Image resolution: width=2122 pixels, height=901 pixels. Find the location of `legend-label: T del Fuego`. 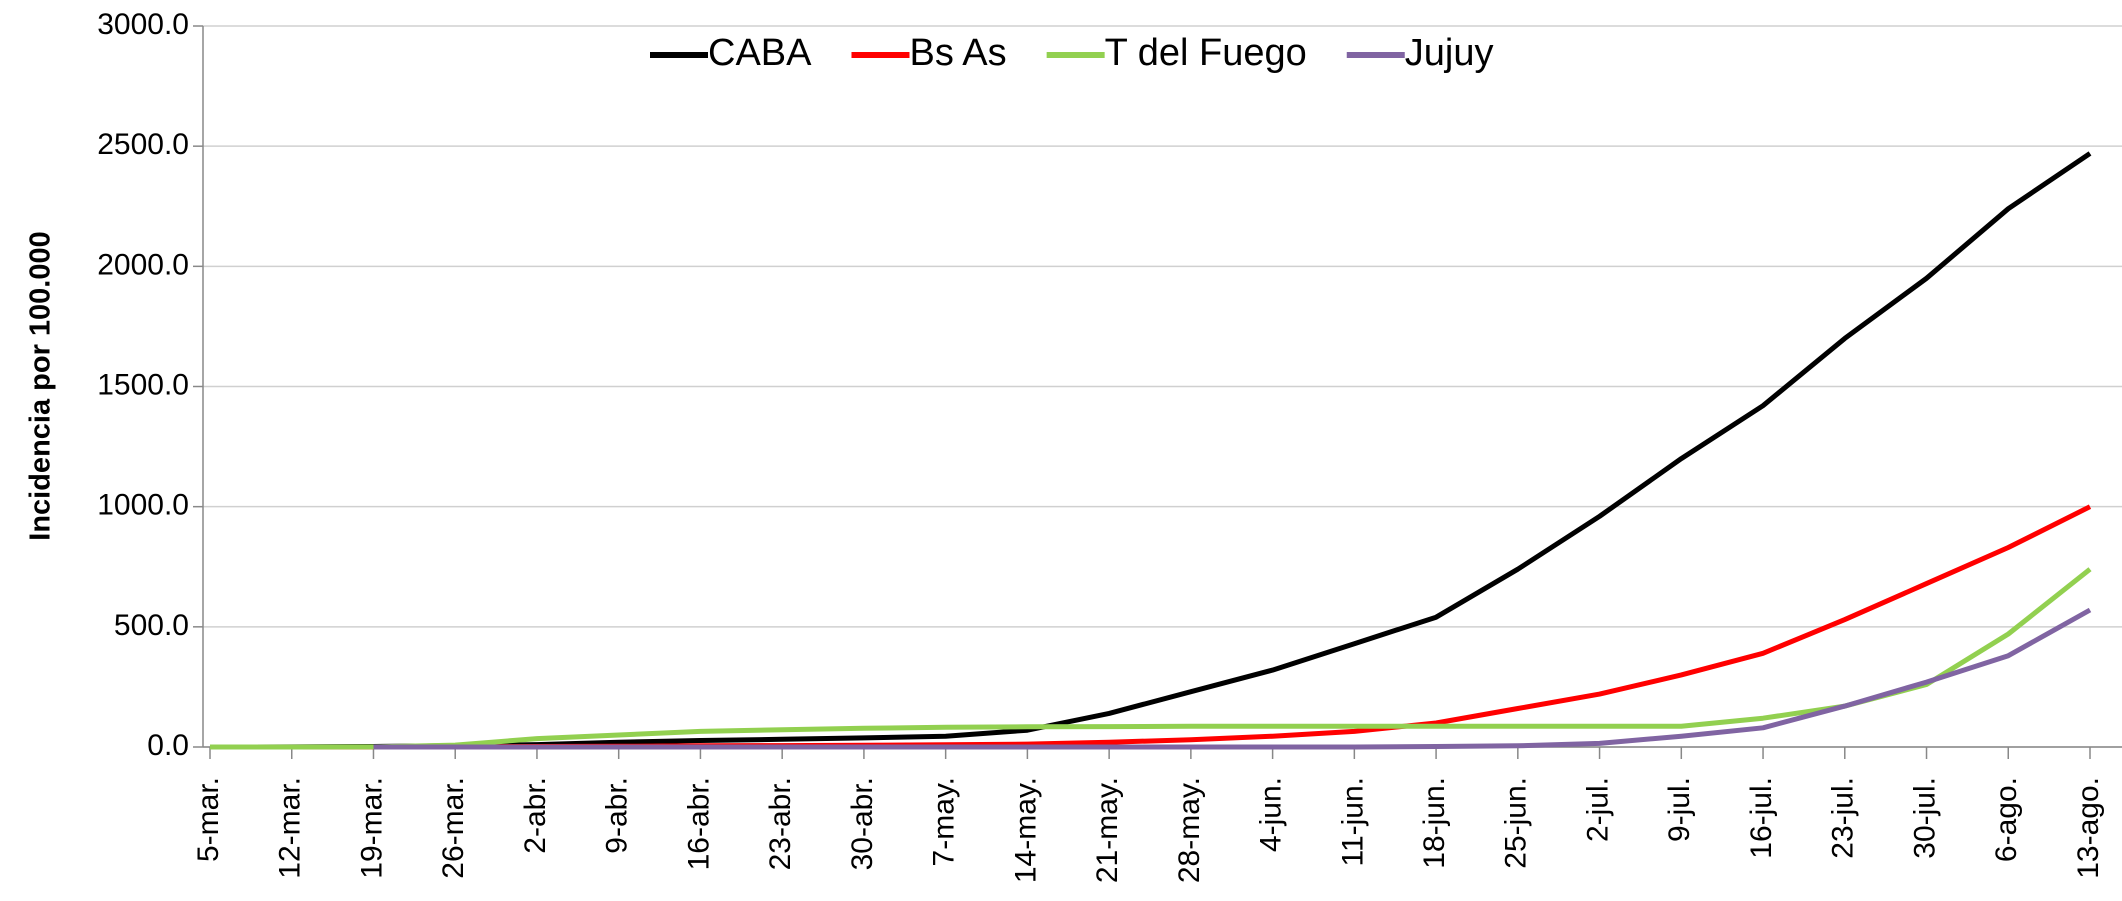

legend-label: T del Fuego is located at coordinates (1206, 53).